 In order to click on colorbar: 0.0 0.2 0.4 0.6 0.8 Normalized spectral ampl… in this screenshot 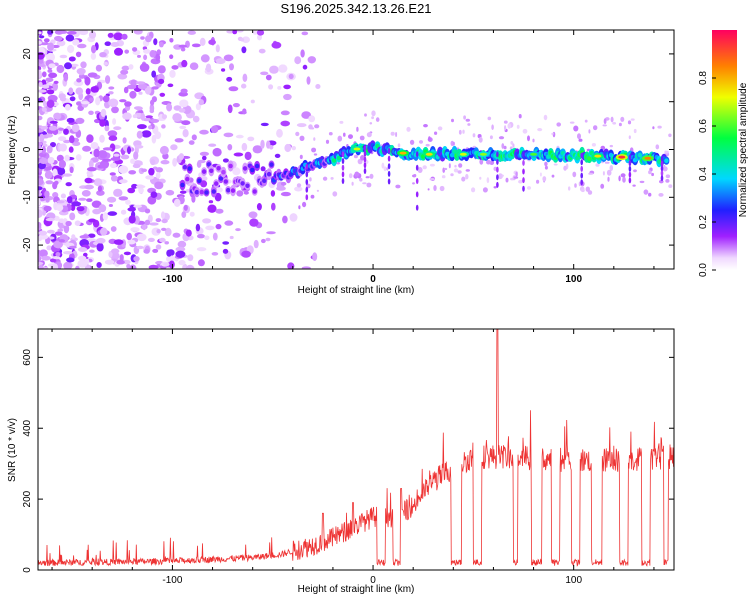, I will do `click(723, 153)`.